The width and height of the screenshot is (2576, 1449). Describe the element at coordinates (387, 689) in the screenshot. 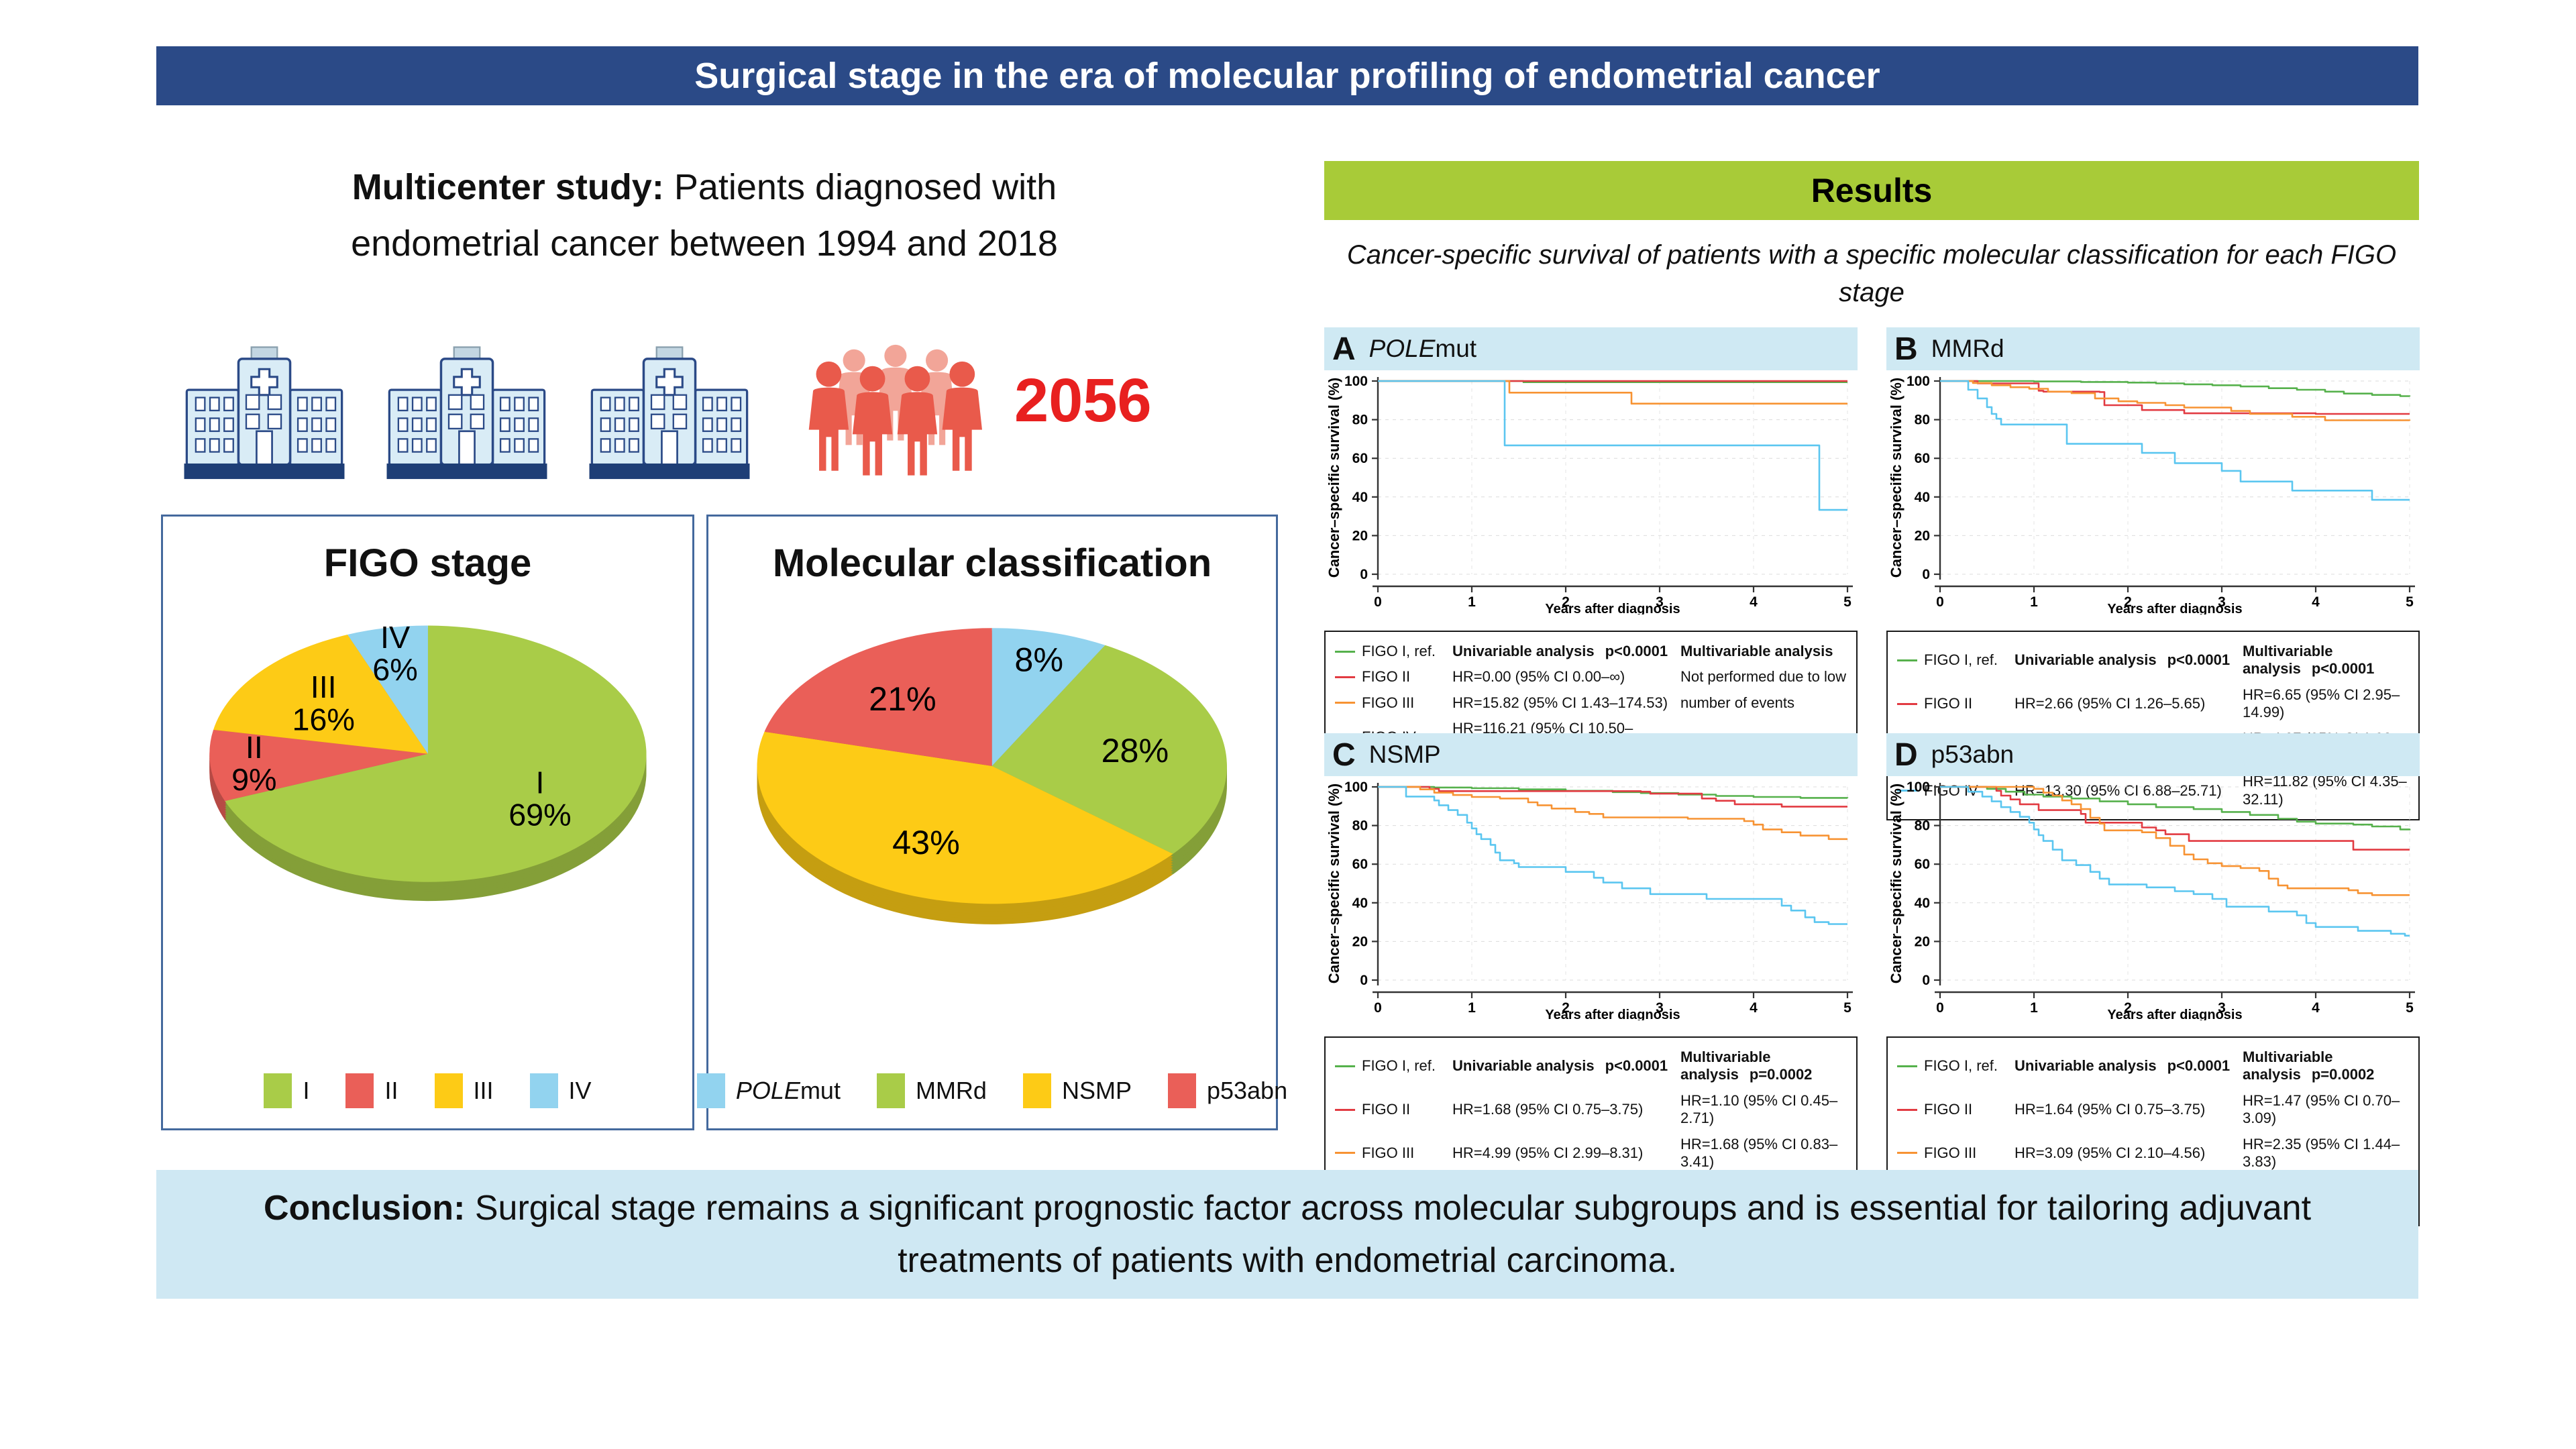

I see `pie-slice-IV` at that location.